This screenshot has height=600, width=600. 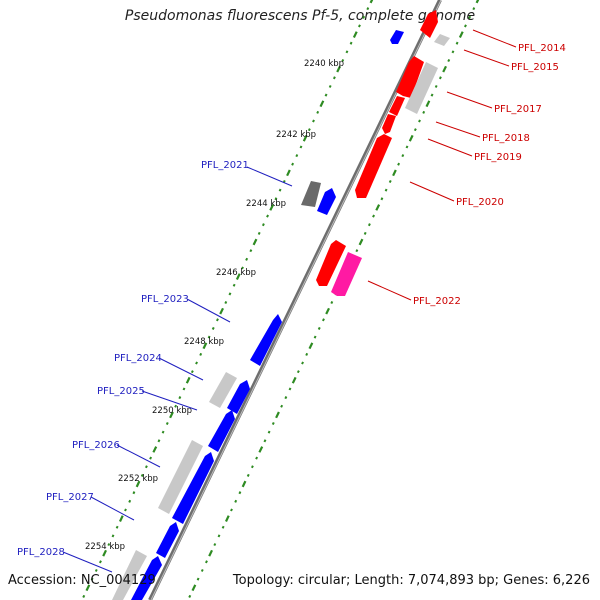 I want to click on scale-label: 2240 kbp, so click(x=324, y=64).